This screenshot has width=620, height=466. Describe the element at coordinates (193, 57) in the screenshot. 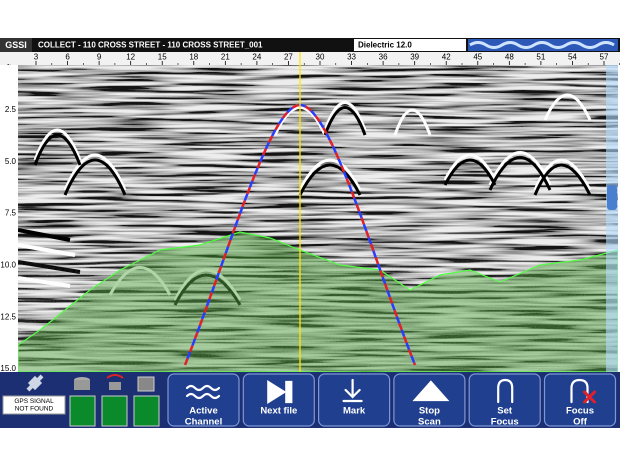

I see `ruler-label: 18` at that location.